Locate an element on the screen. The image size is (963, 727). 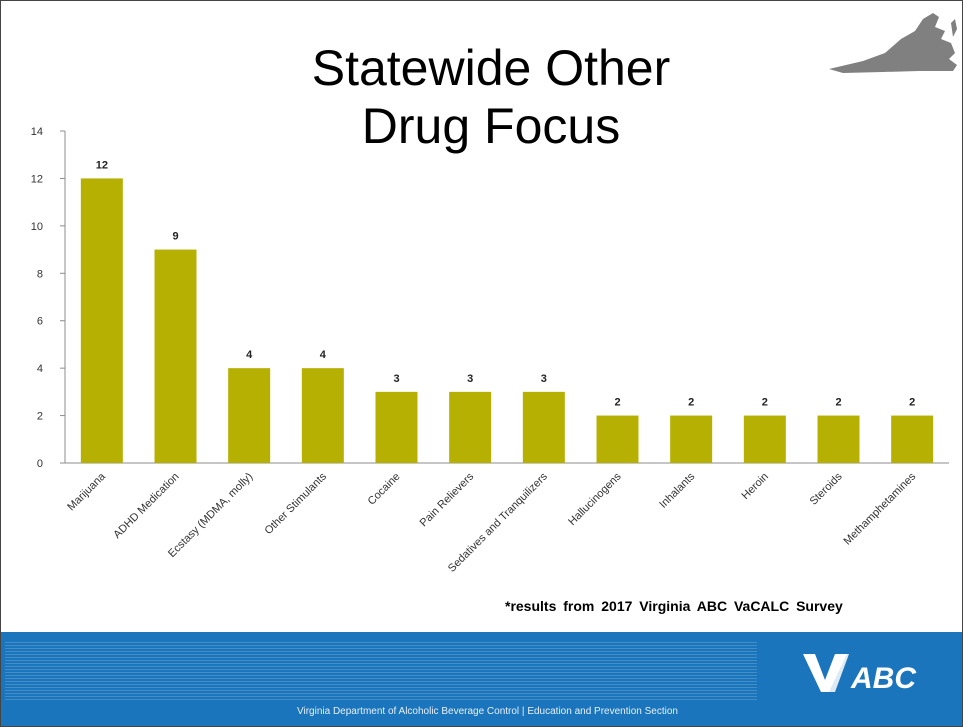
y-tick-label: 2 is located at coordinates (40, 417).